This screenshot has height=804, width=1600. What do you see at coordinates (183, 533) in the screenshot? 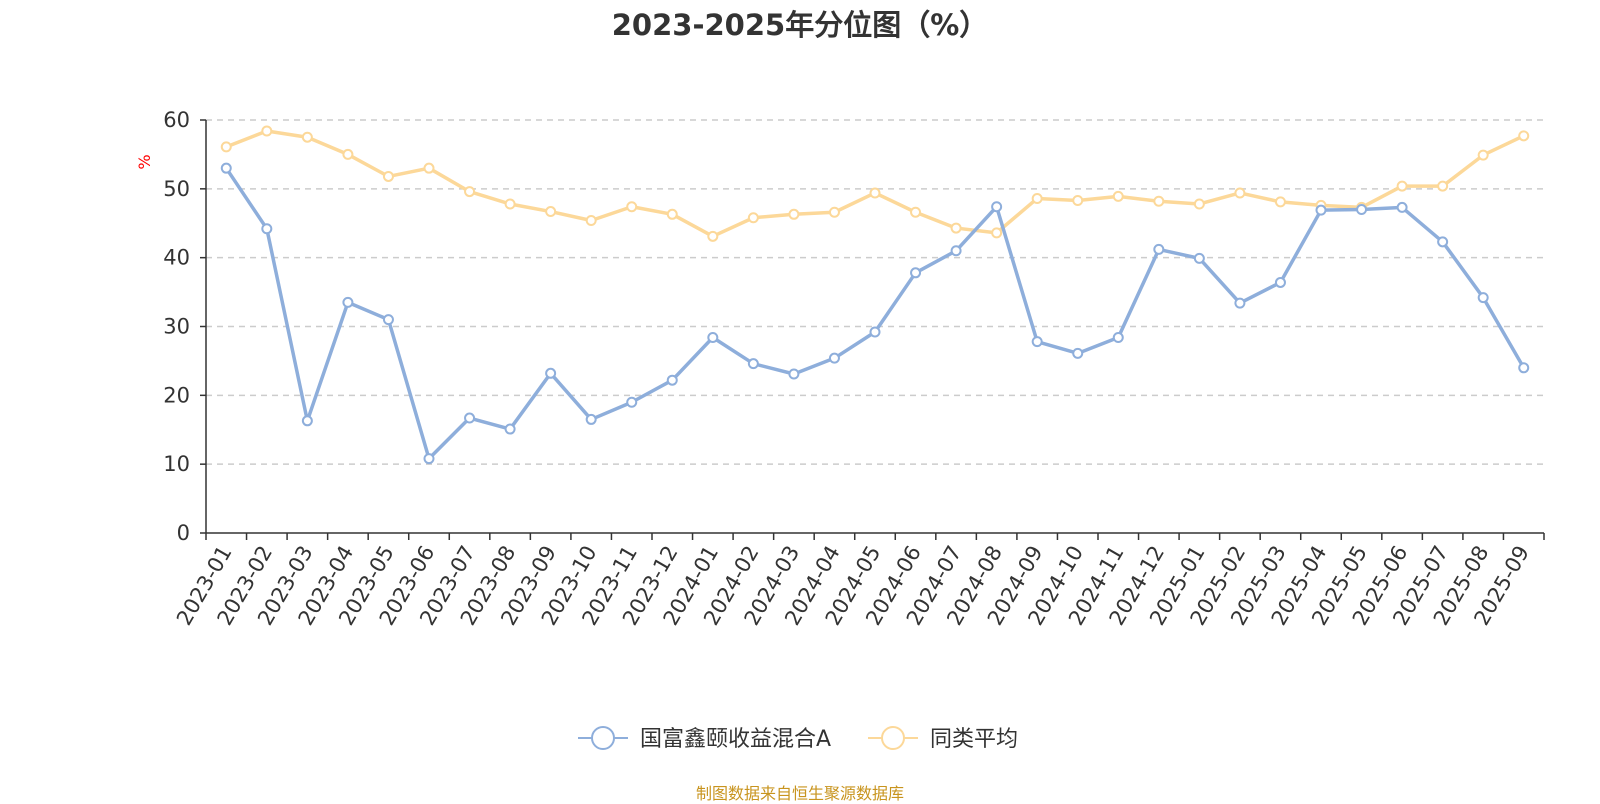
I see `y-tick-label: 0` at bounding box center [183, 533].